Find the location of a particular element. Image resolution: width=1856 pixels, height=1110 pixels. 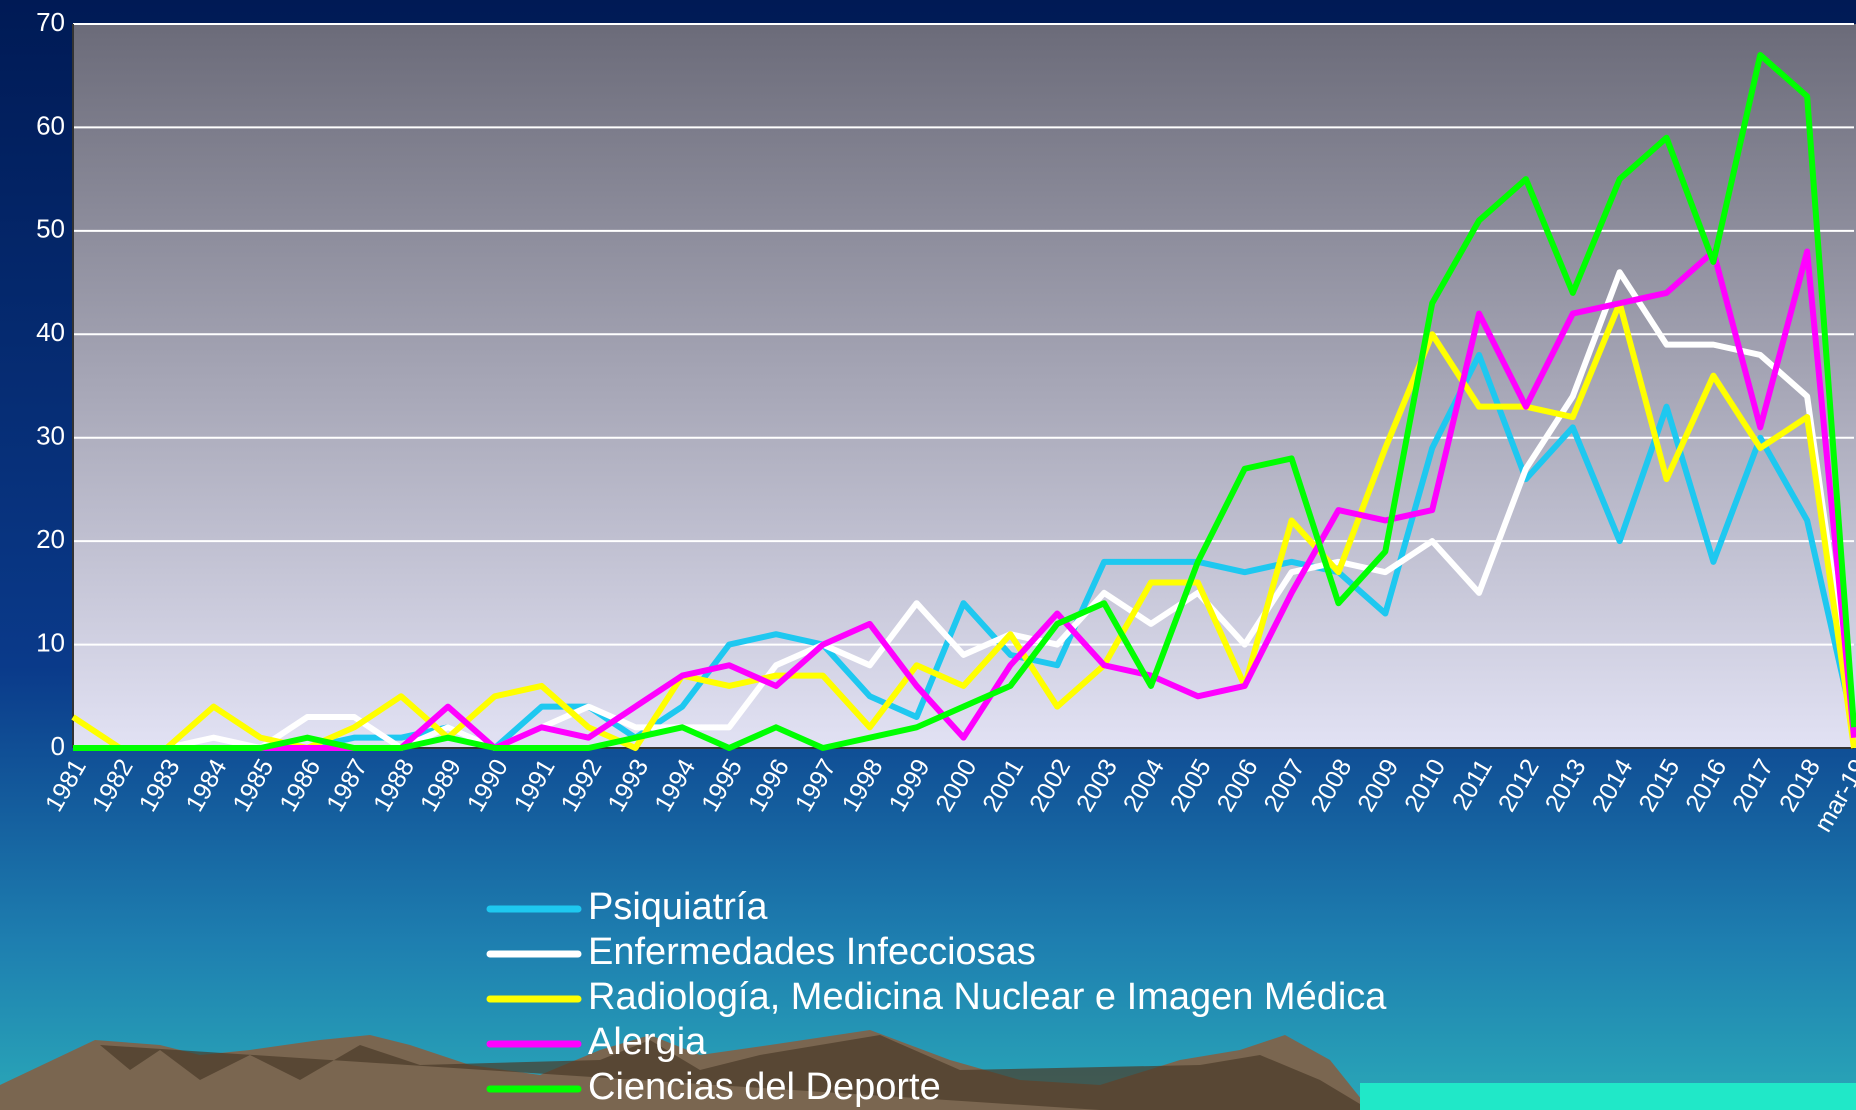

y-tick-label: 60 is located at coordinates (50, 125).